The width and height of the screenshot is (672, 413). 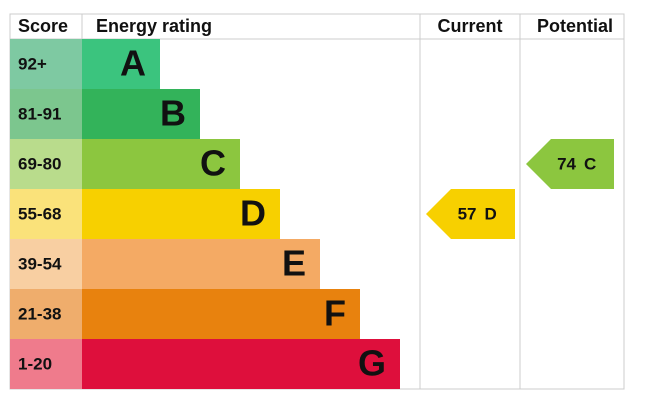 What do you see at coordinates (133, 63) in the screenshot?
I see `rating-letter: A` at bounding box center [133, 63].